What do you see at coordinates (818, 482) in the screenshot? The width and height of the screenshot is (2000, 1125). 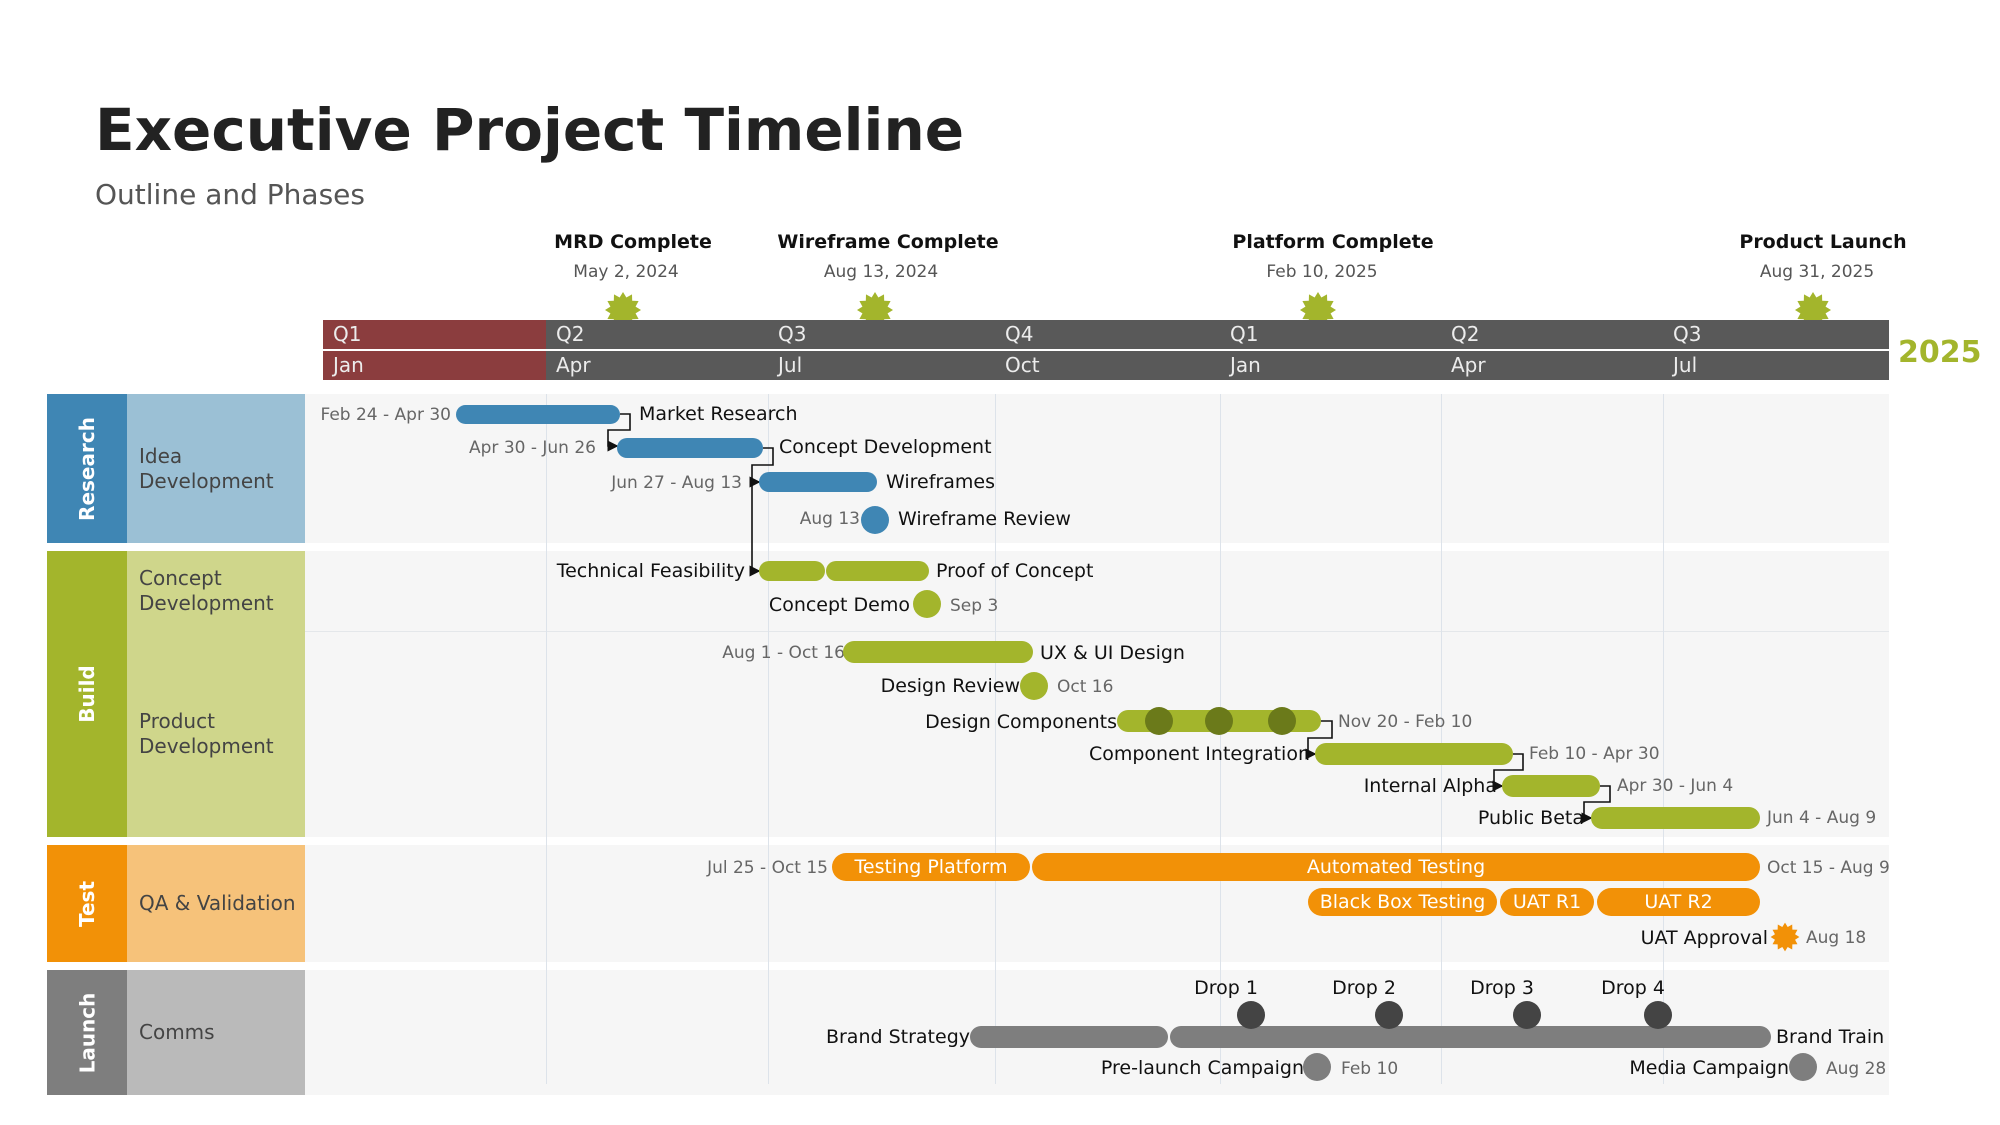 I see `task-bar-wireframes` at bounding box center [818, 482].